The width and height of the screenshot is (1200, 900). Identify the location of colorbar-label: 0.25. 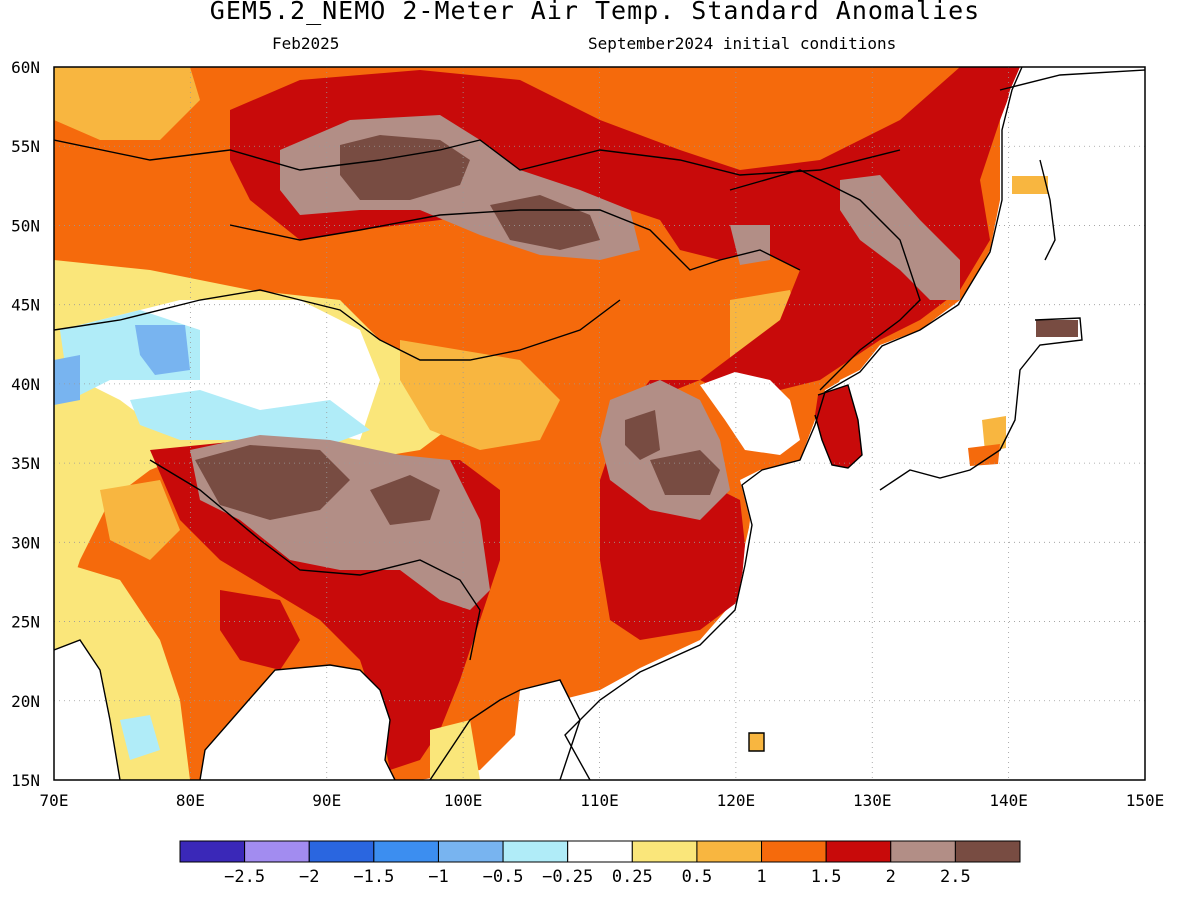
(632, 877).